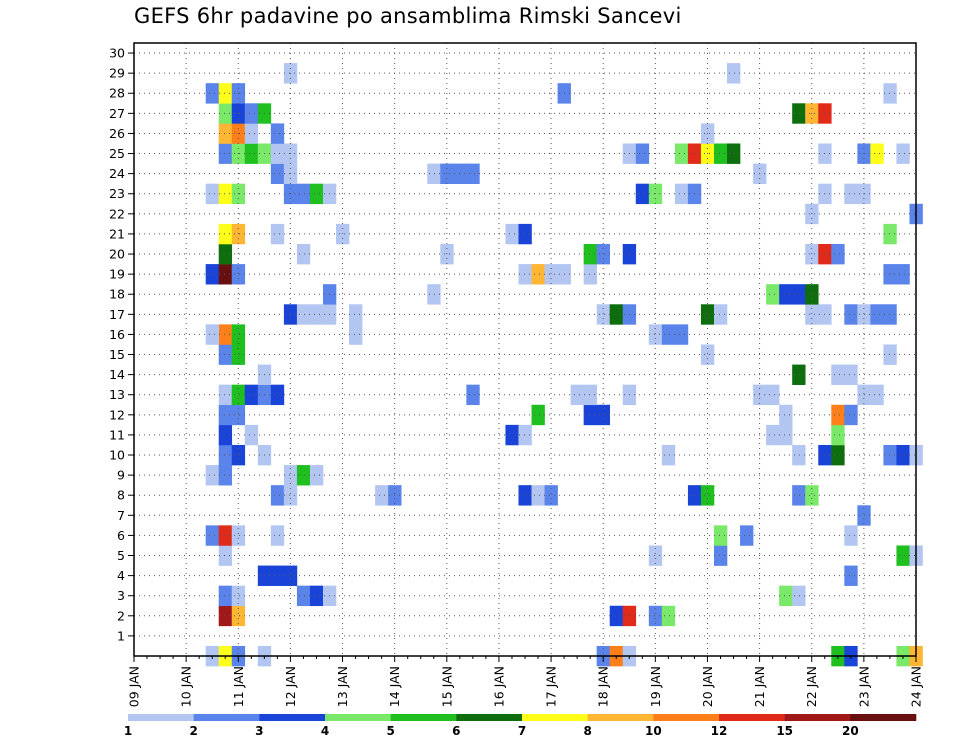 This screenshot has height=742, width=960. What do you see at coordinates (916, 686) in the screenshot?
I see `x-tick-label: 24 JAN` at bounding box center [916, 686].